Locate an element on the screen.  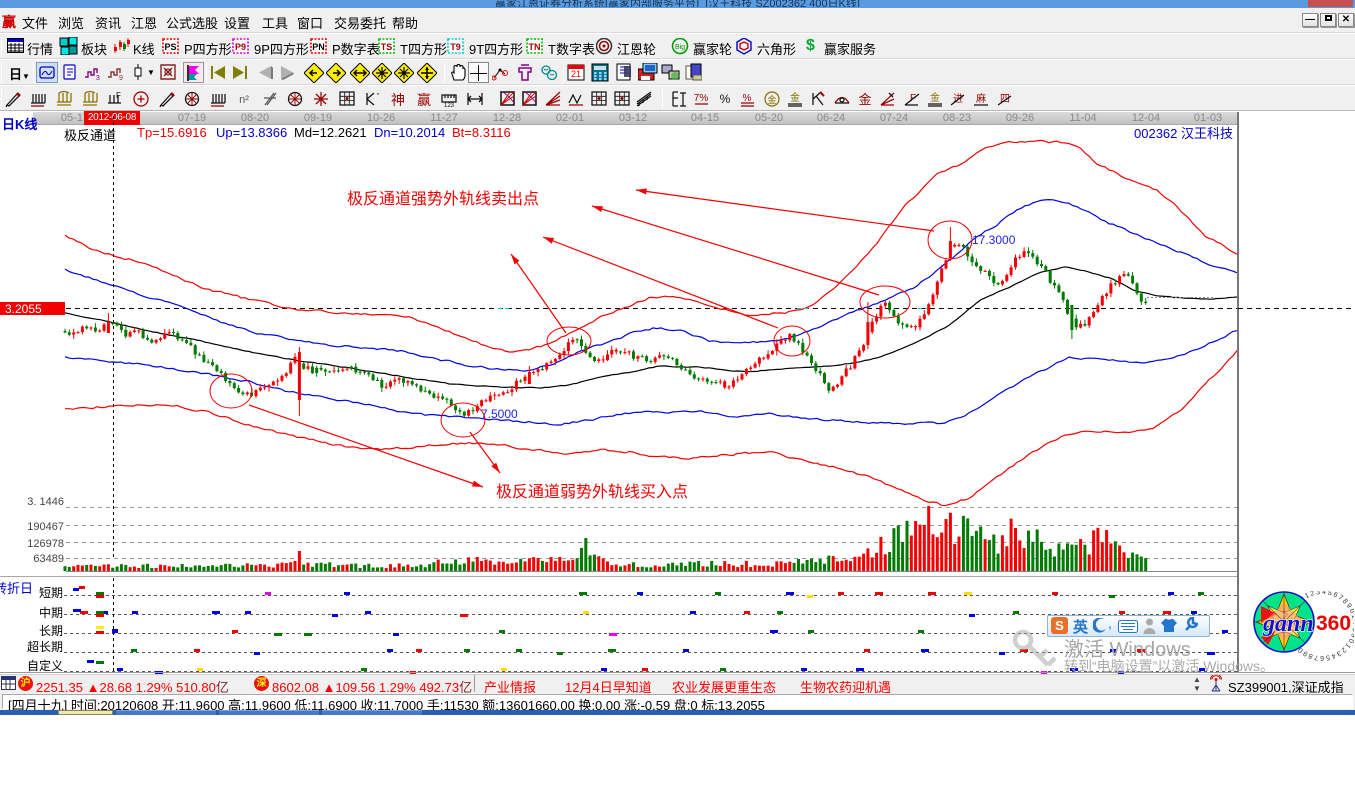
svg-text: 9 is located at coordinates (121, 78).